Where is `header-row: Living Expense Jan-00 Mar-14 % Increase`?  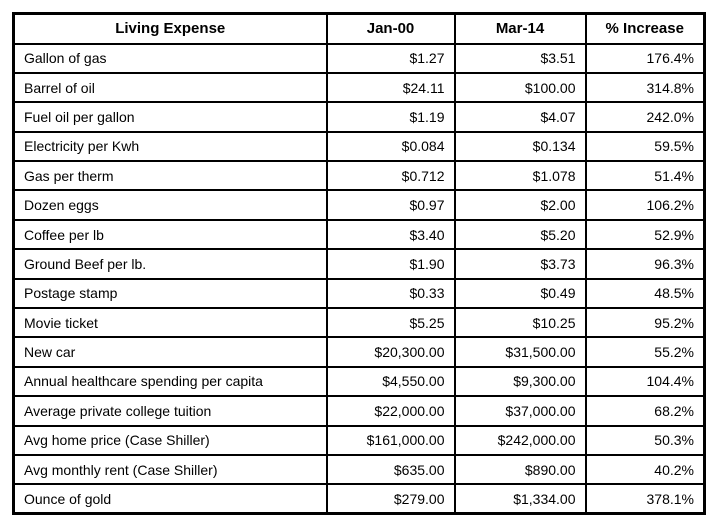 header-row: Living Expense Jan-00 Mar-14 % Increase is located at coordinates (359, 28).